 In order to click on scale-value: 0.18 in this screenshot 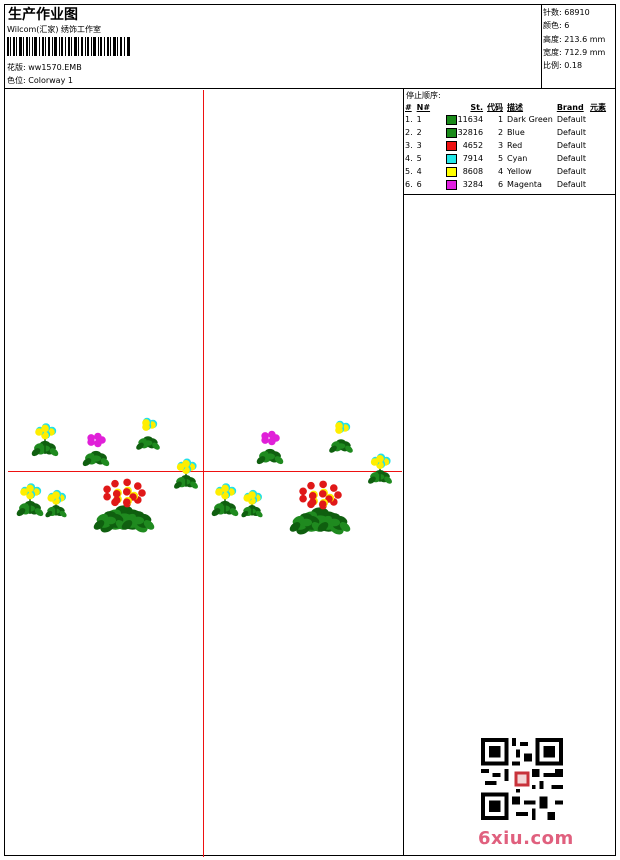, I will do `click(573, 66)`.